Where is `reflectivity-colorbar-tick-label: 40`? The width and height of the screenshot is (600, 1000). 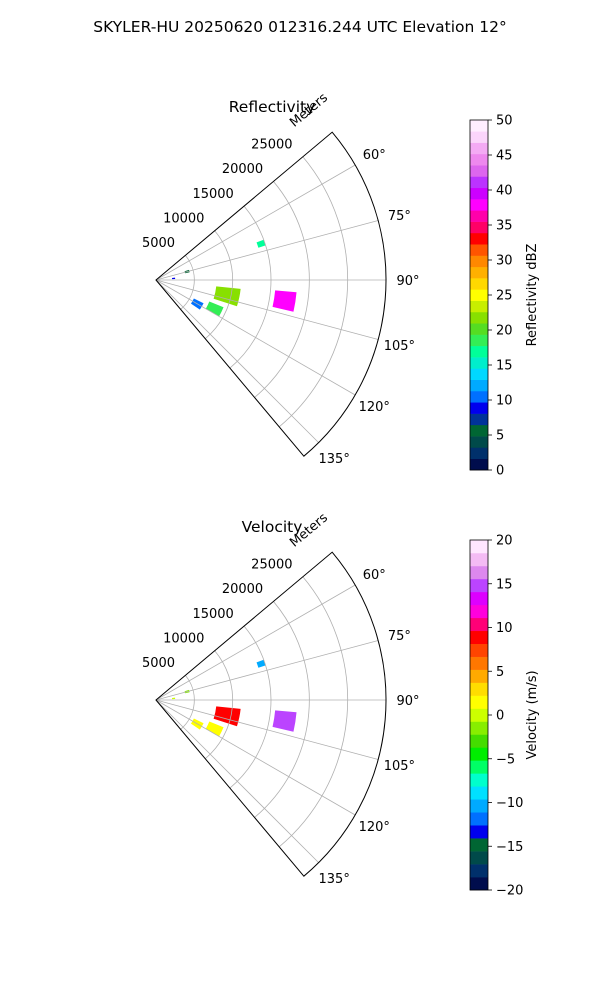
reflectivity-colorbar-tick-label: 40 is located at coordinates (504, 191).